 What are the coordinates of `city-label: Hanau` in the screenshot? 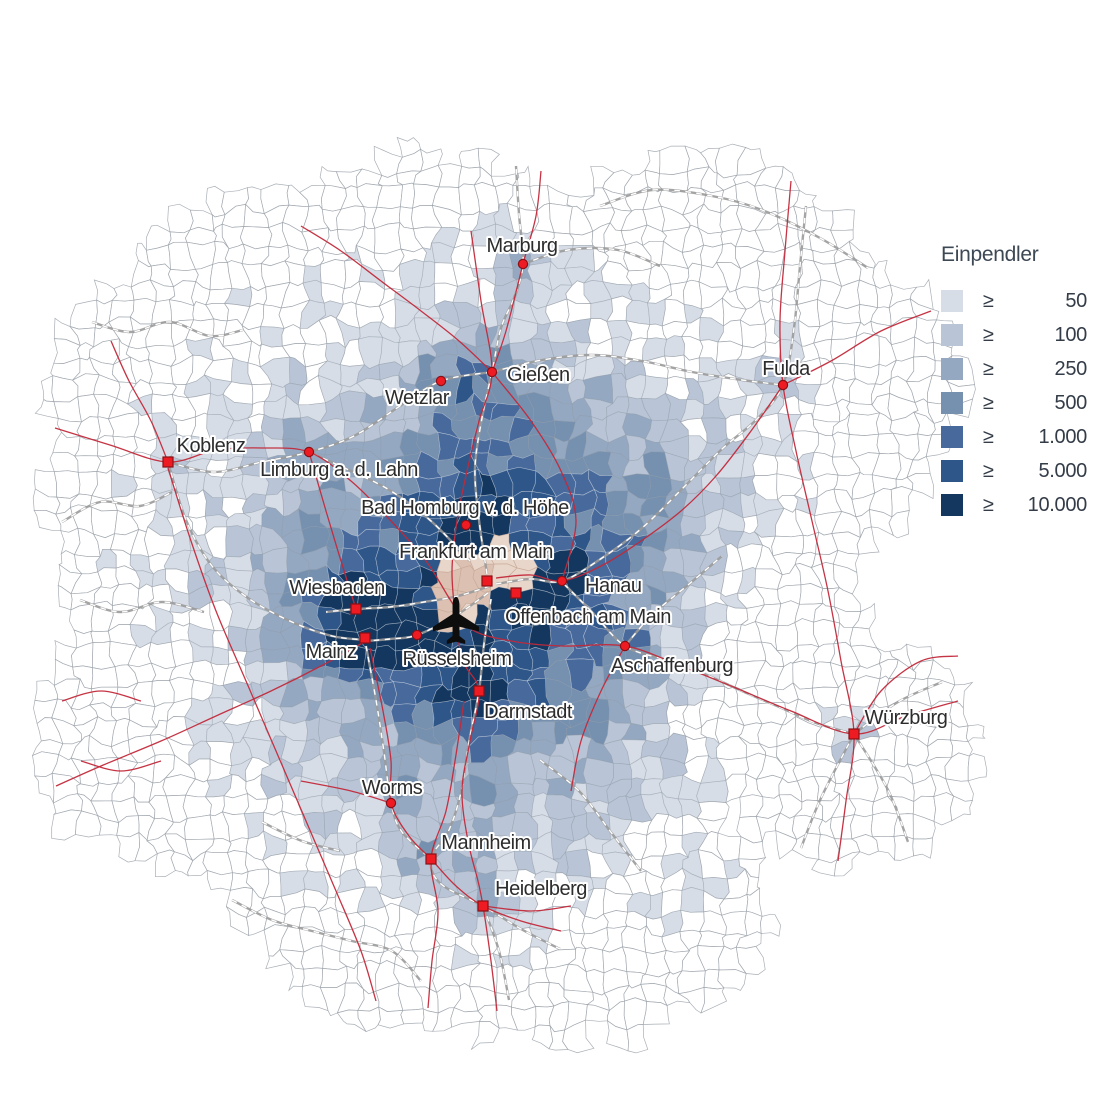 It's located at (613, 586).